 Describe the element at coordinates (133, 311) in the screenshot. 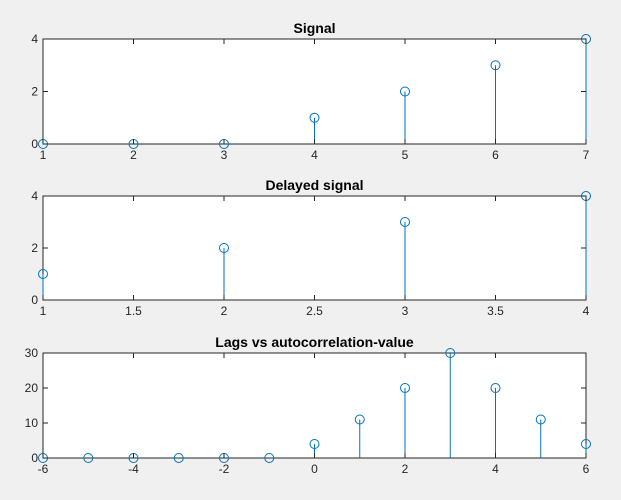

I see `x-tick-label: 1.5` at that location.